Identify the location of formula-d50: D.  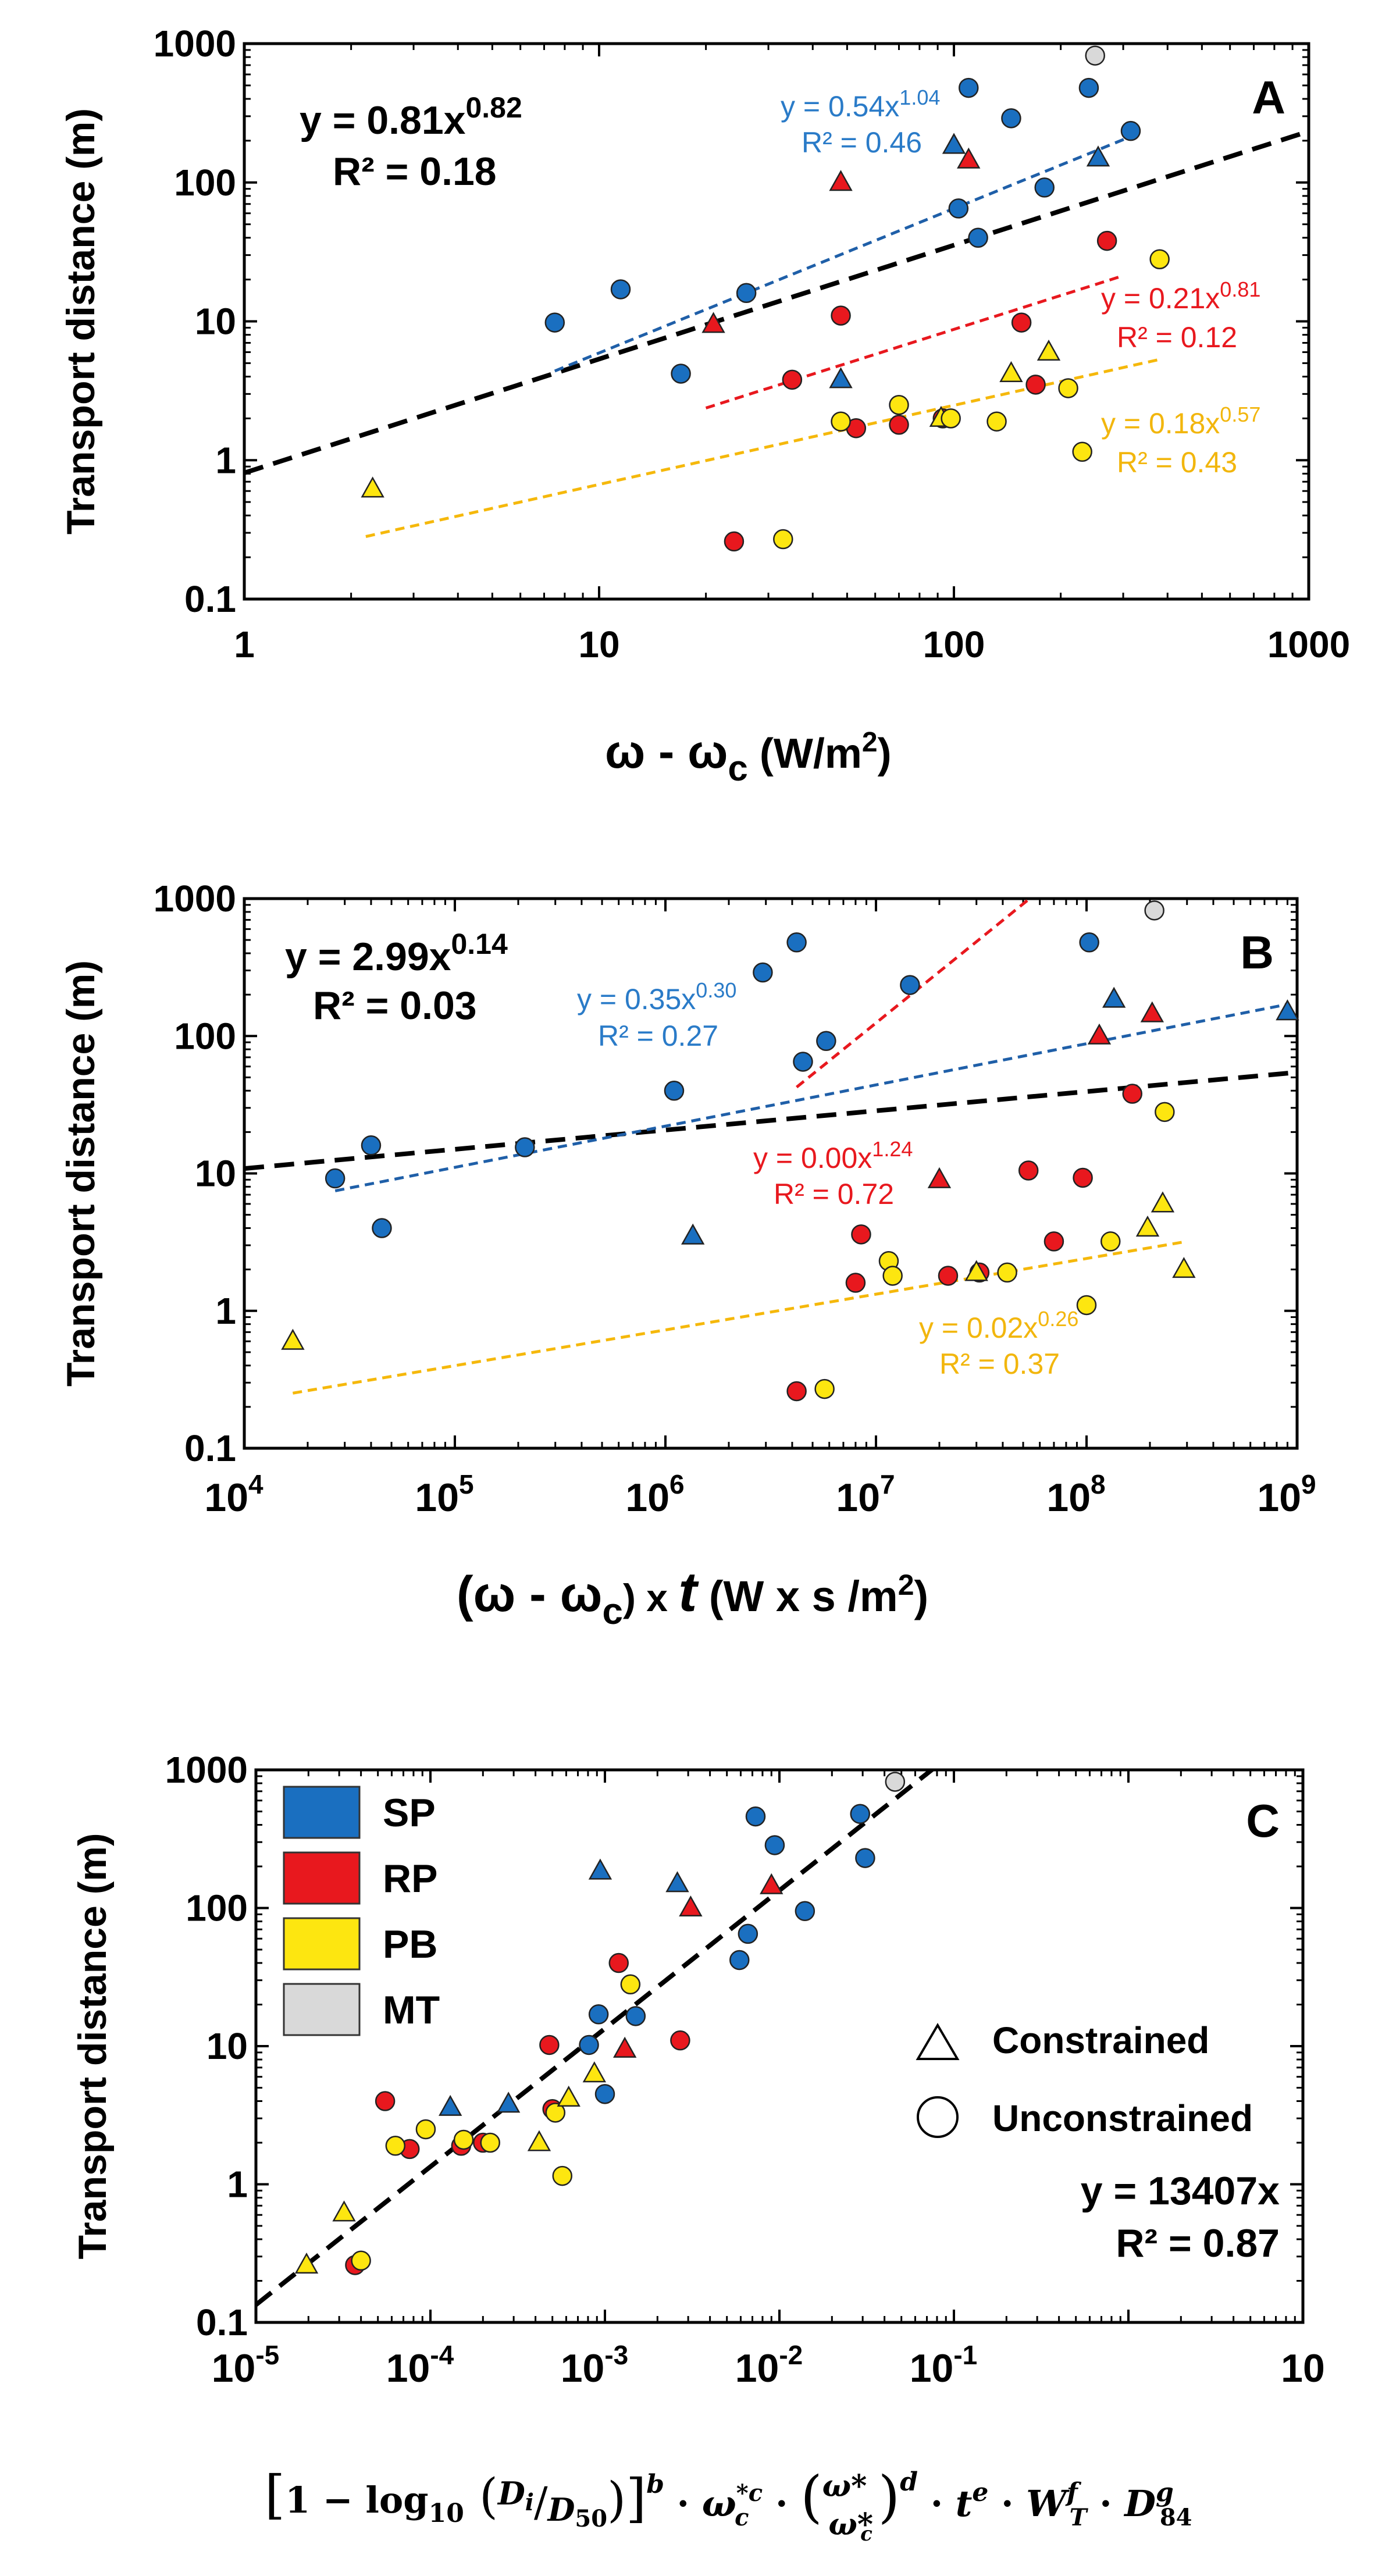
(561, 2509).